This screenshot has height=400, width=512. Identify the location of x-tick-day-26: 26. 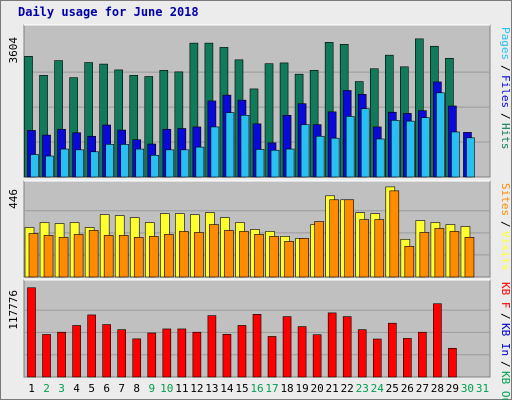
(407, 388).